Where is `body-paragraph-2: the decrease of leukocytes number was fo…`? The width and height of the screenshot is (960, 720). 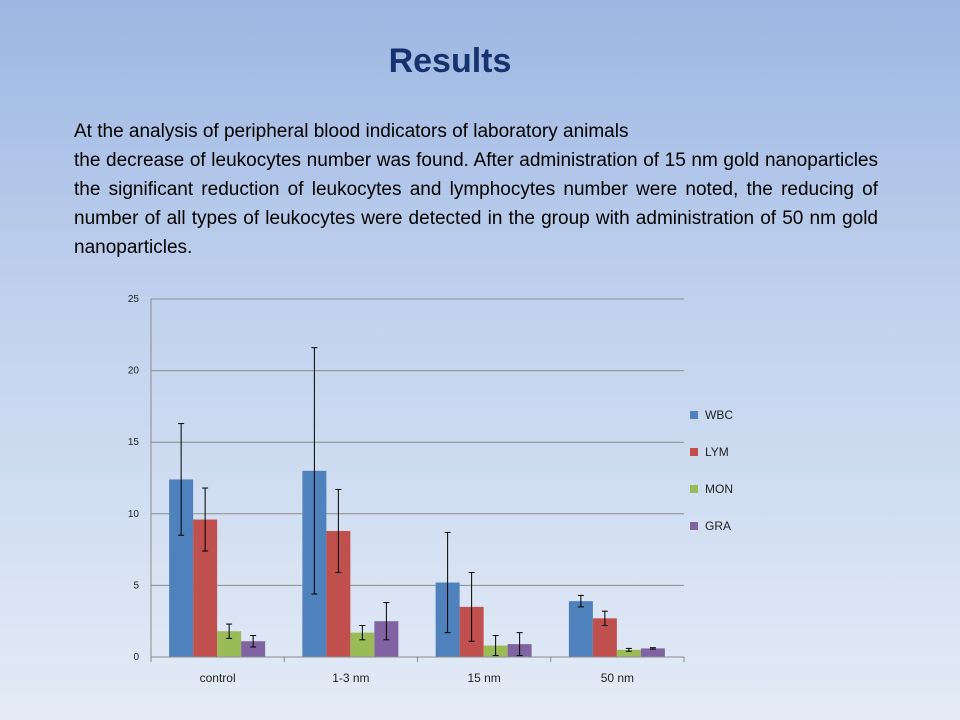
body-paragraph-2: the decrease of leukocytes number was fo… is located at coordinates (476, 204).